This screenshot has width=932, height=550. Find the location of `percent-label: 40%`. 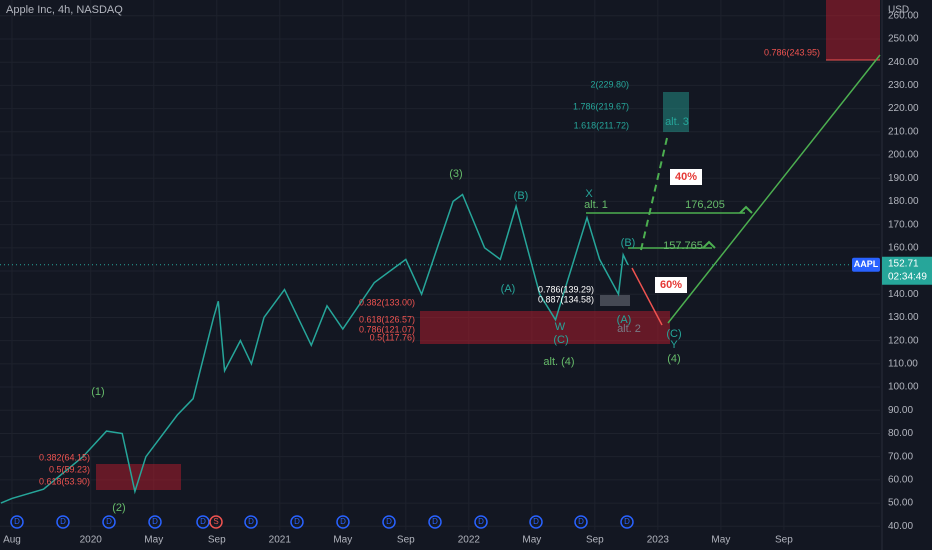

percent-label: 40% is located at coordinates (686, 177).